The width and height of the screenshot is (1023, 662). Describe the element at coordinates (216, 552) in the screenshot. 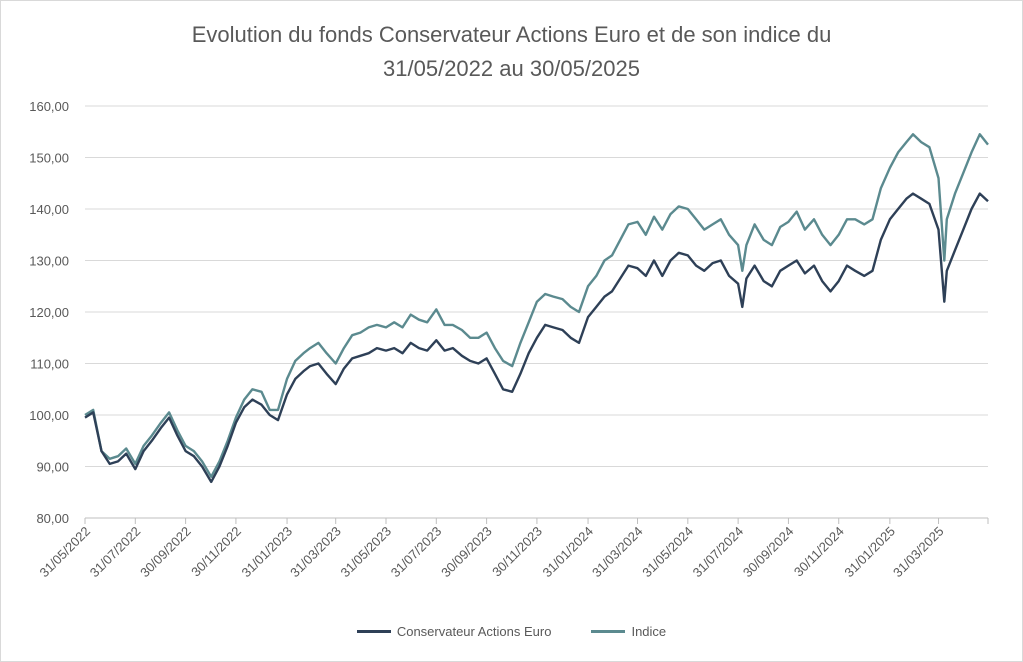

I see `x-tick-label: 30/11/2022` at that location.